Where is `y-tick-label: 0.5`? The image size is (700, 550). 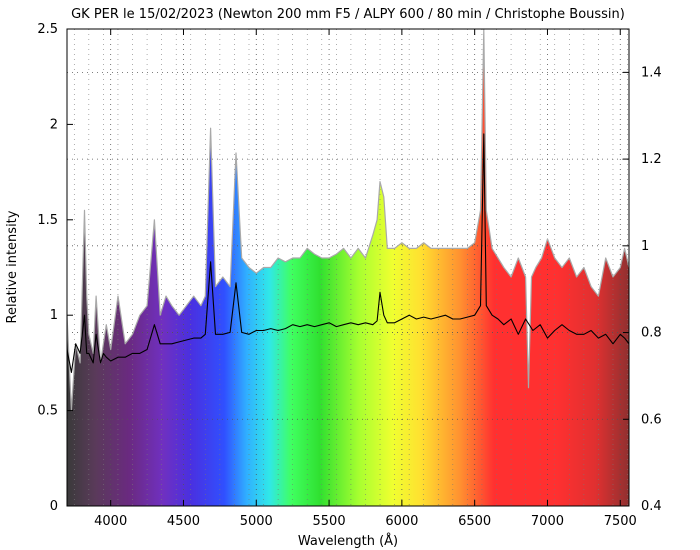
y-tick-label: 0.5 is located at coordinates (47, 411).